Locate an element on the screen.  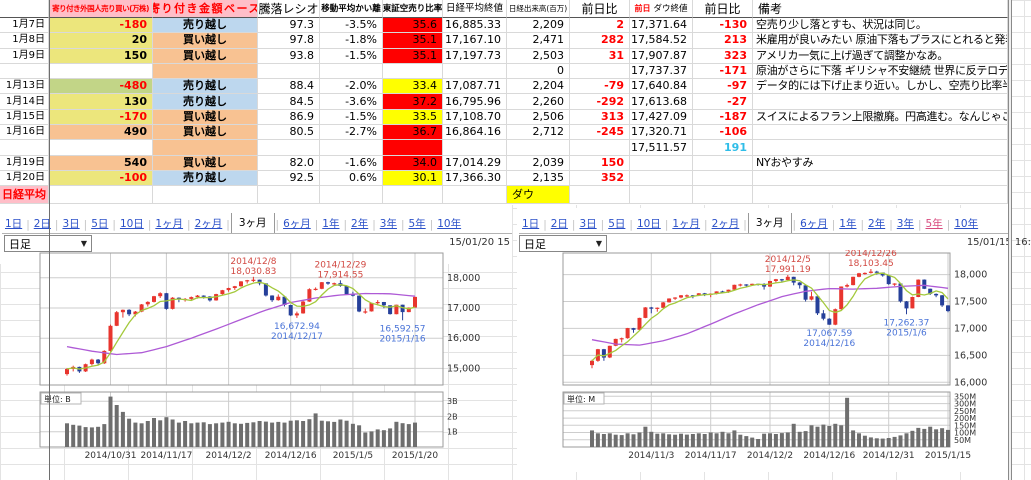
header-cell: 騰落レシオ is located at coordinates (289, 9).